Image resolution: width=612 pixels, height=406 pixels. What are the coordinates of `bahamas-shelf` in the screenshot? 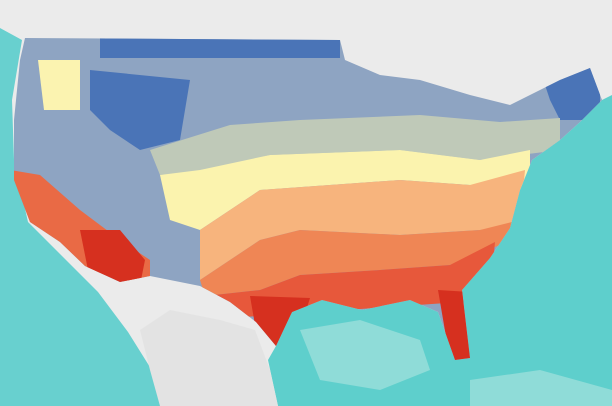 It's located at (541, 388).